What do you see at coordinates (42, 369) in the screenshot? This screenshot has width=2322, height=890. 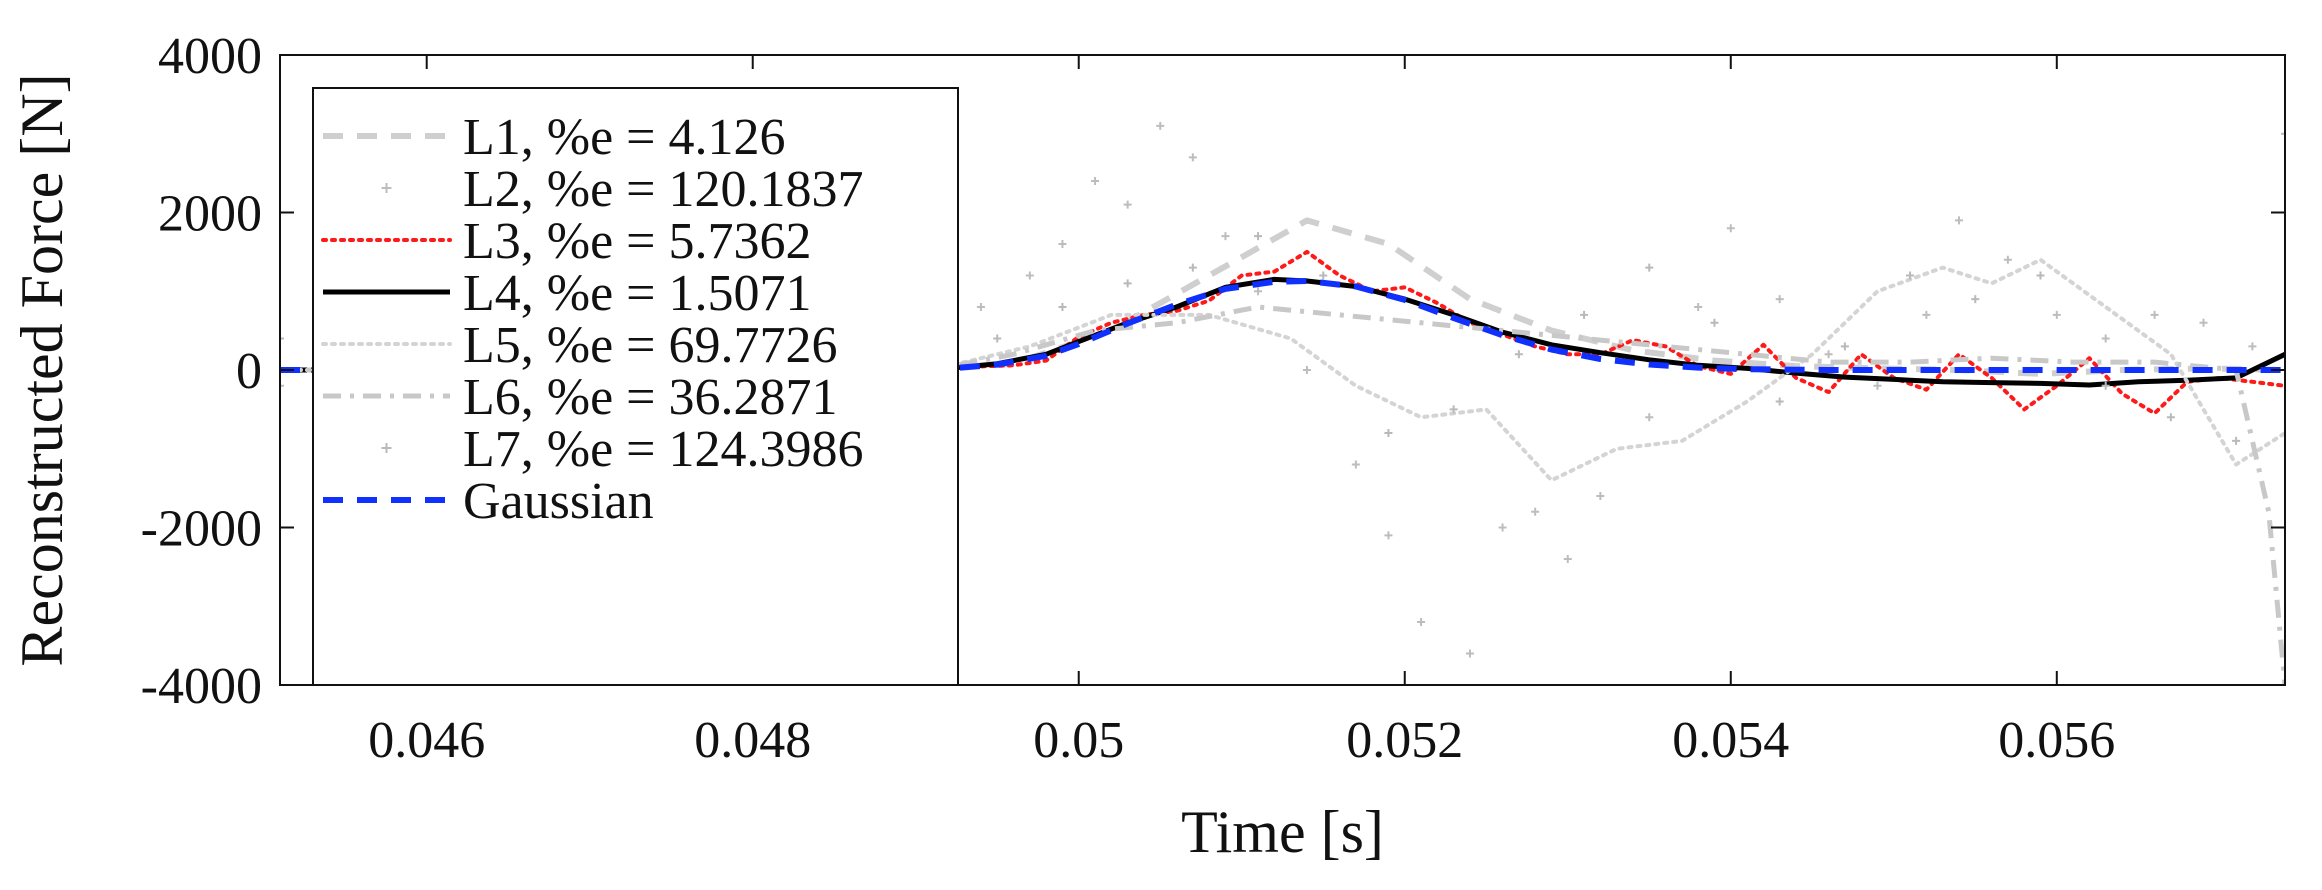 I see `y-axis-label: Reconstructed Force [N]` at bounding box center [42, 369].